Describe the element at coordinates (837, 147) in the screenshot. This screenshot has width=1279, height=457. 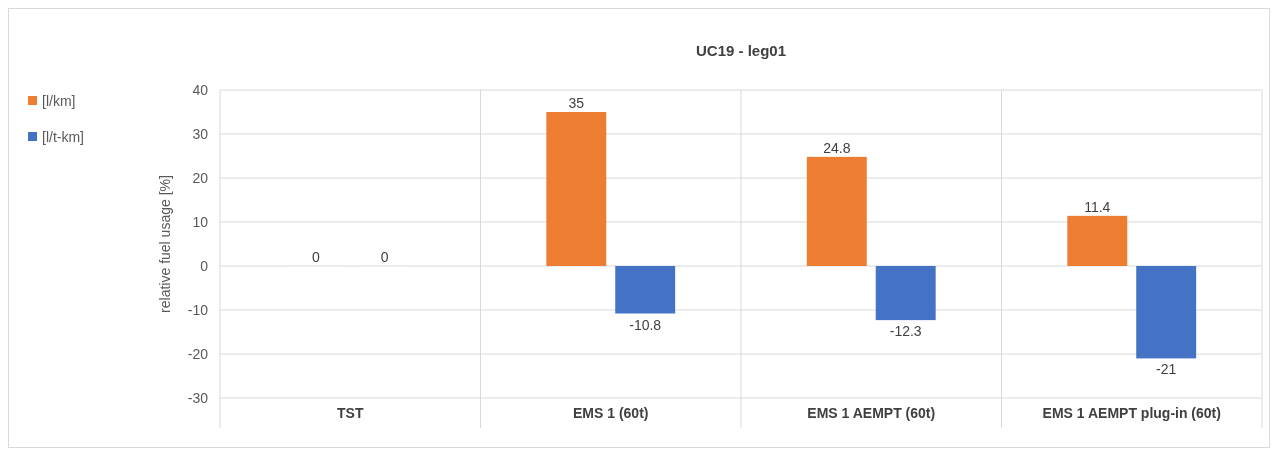
I see `data-label: 24.8` at that location.